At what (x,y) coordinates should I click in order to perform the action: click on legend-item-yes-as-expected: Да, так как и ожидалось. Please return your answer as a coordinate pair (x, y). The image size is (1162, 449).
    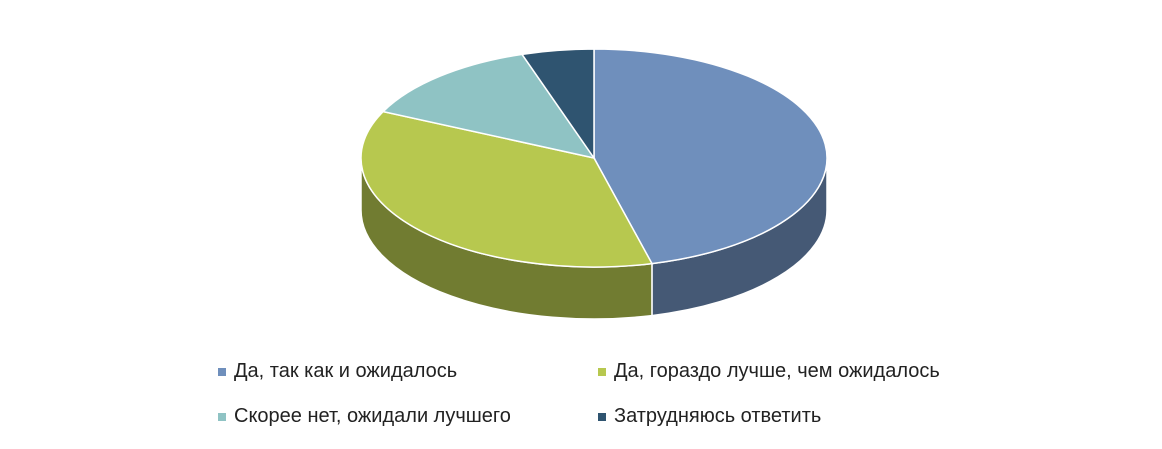
    Looking at the image, I should click on (408, 371).